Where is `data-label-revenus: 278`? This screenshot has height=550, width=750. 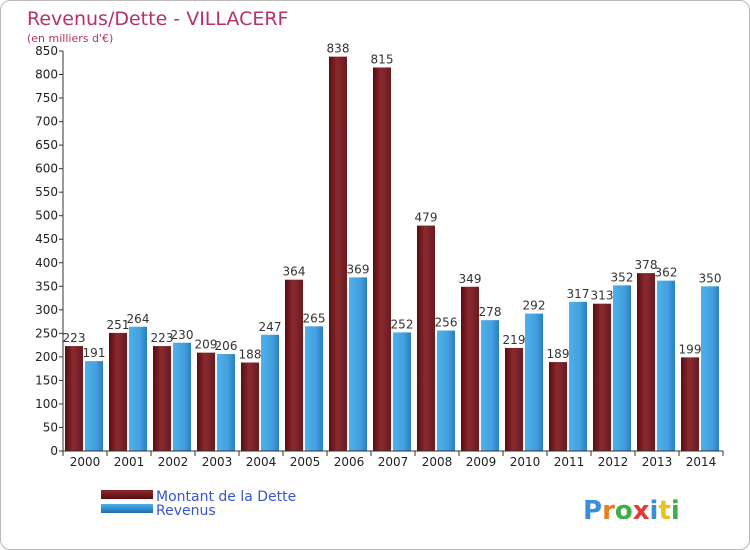
data-label-revenus: 278 is located at coordinates (490, 312).